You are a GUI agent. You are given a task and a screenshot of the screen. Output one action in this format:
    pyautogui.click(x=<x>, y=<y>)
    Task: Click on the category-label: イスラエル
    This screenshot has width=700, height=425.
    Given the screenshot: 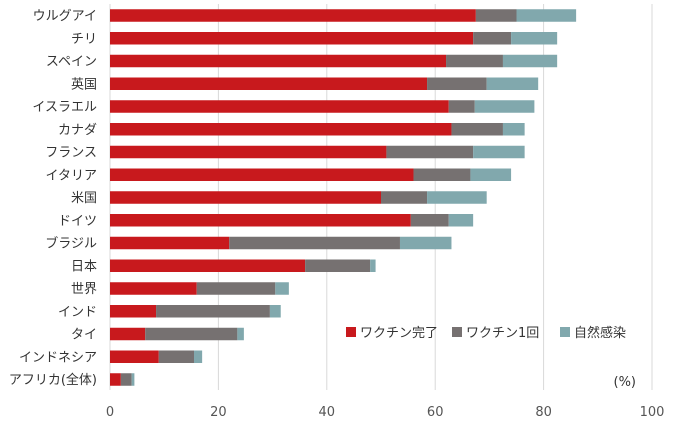 What is the action you would take?
    pyautogui.click(x=64, y=107)
    